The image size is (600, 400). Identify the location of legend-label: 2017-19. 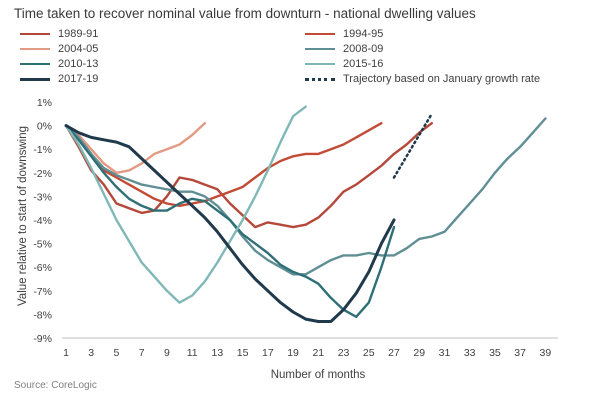
(78, 79).